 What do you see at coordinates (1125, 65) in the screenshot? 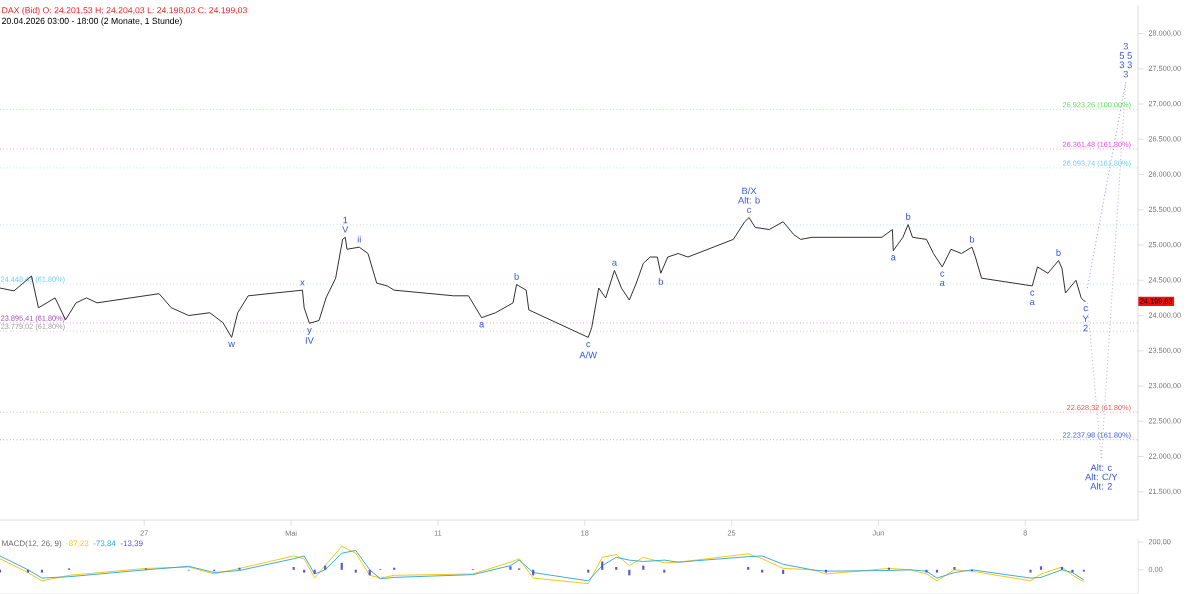
I see `annotation: 3 3` at bounding box center [1125, 65].